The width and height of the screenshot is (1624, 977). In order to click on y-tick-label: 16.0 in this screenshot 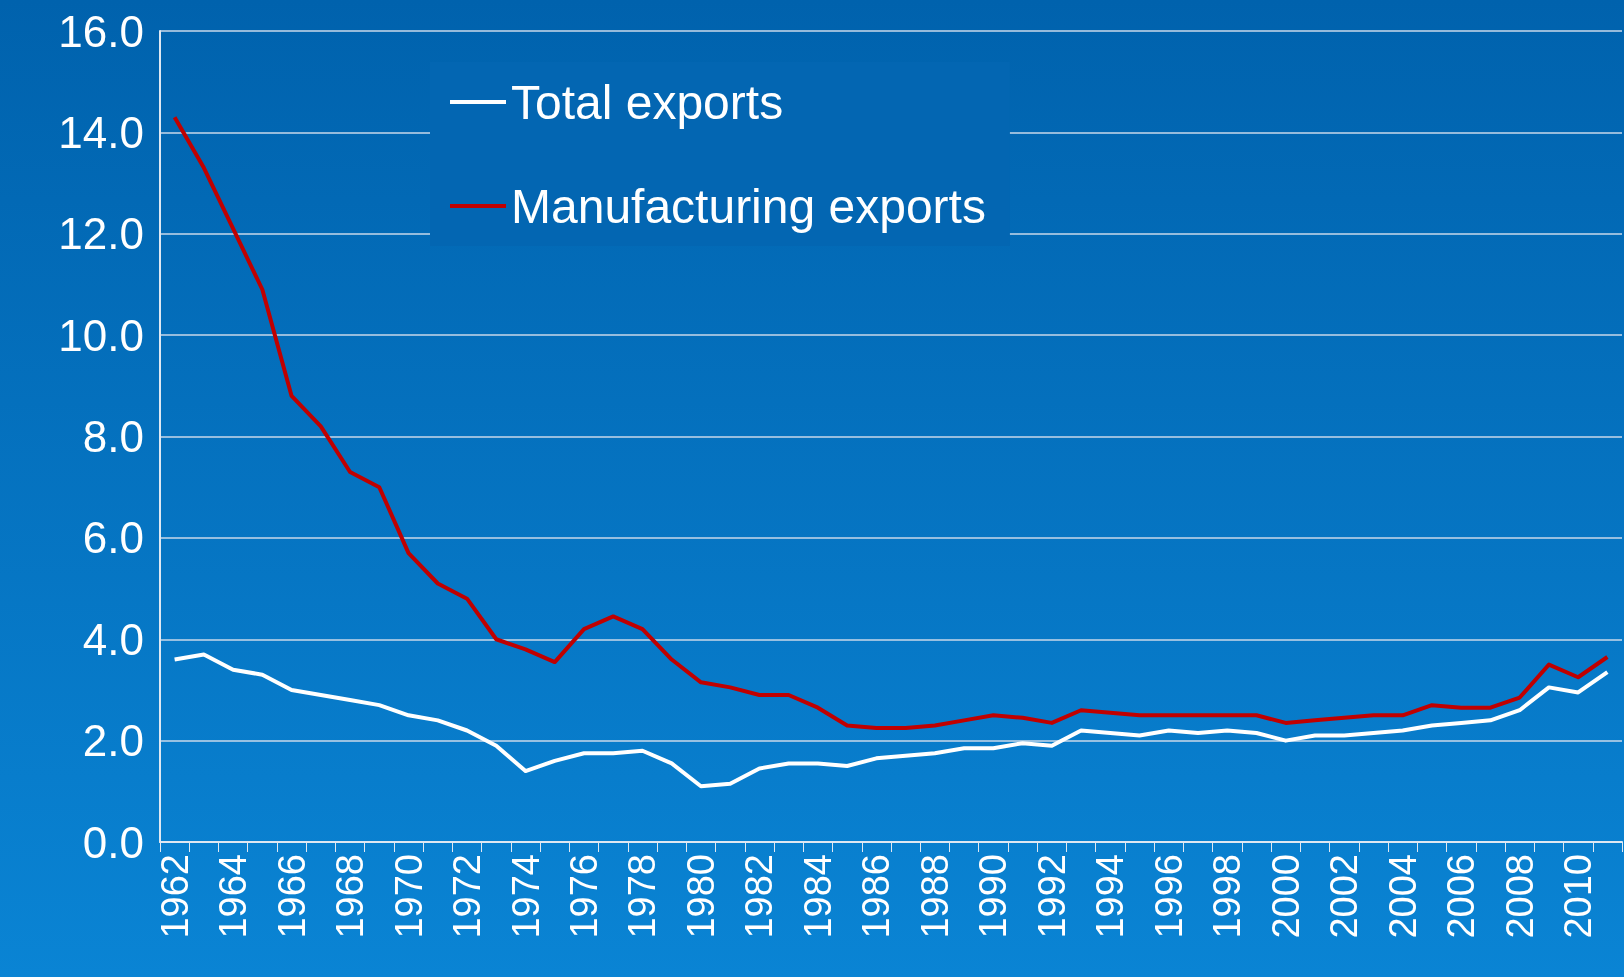, I will do `click(101, 31)`.